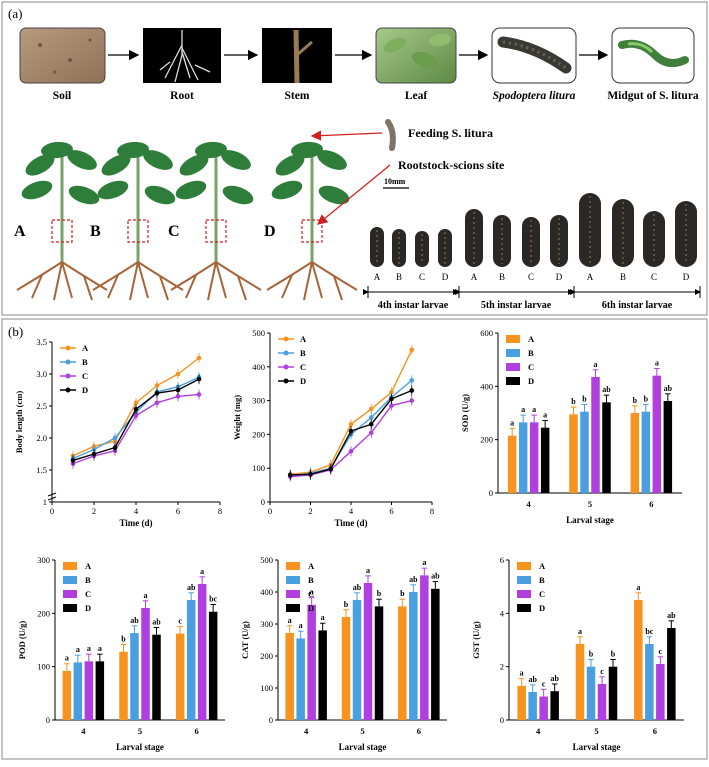  What do you see at coordinates (258, 367) in the screenshot?
I see `y-tick-label: 400` at bounding box center [258, 367].